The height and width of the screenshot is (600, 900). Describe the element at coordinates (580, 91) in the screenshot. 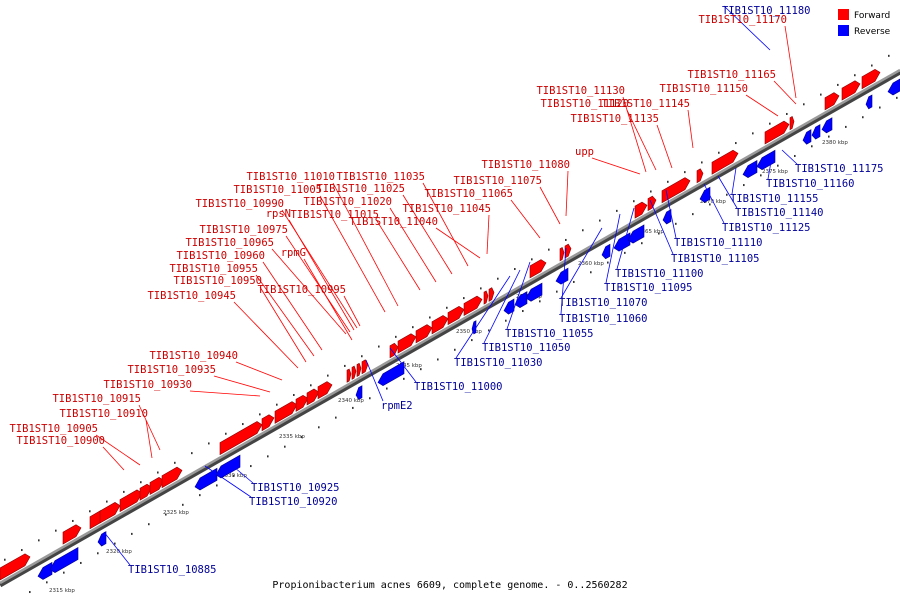

I see `forward-gene-label: TIB1ST10_11130` at that location.